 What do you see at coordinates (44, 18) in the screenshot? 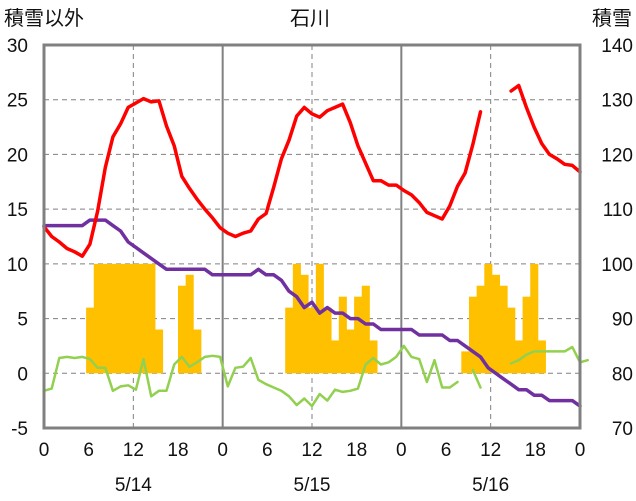
I see `left-axis-label: 積雪以外` at bounding box center [44, 18].